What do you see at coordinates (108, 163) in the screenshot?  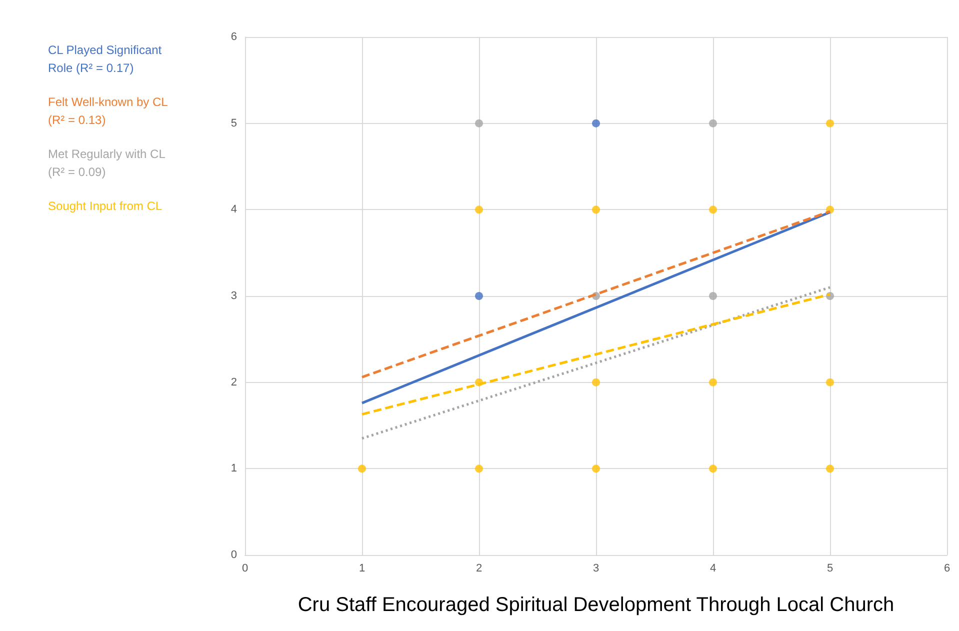 I see `text: Met Regularly with CL (R² = 0.09)` at bounding box center [108, 163].